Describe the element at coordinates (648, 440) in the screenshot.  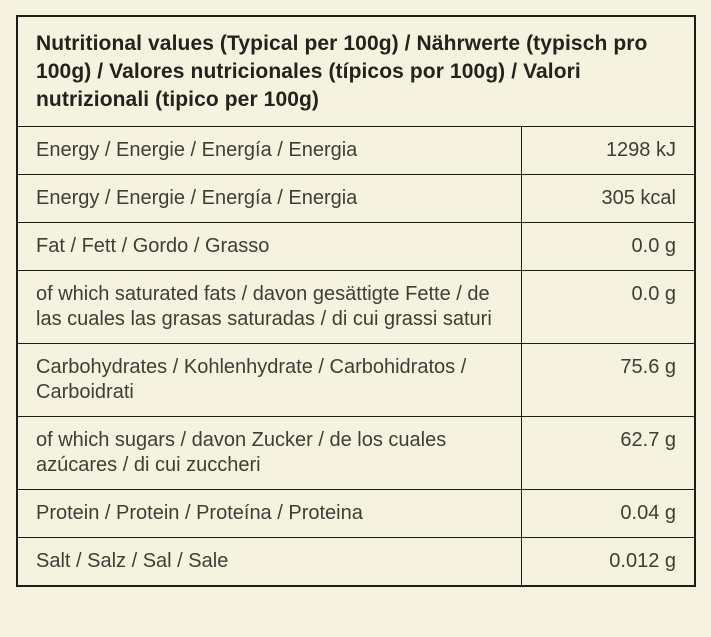
I see `nutrient-value: 62.7 g` at that location.